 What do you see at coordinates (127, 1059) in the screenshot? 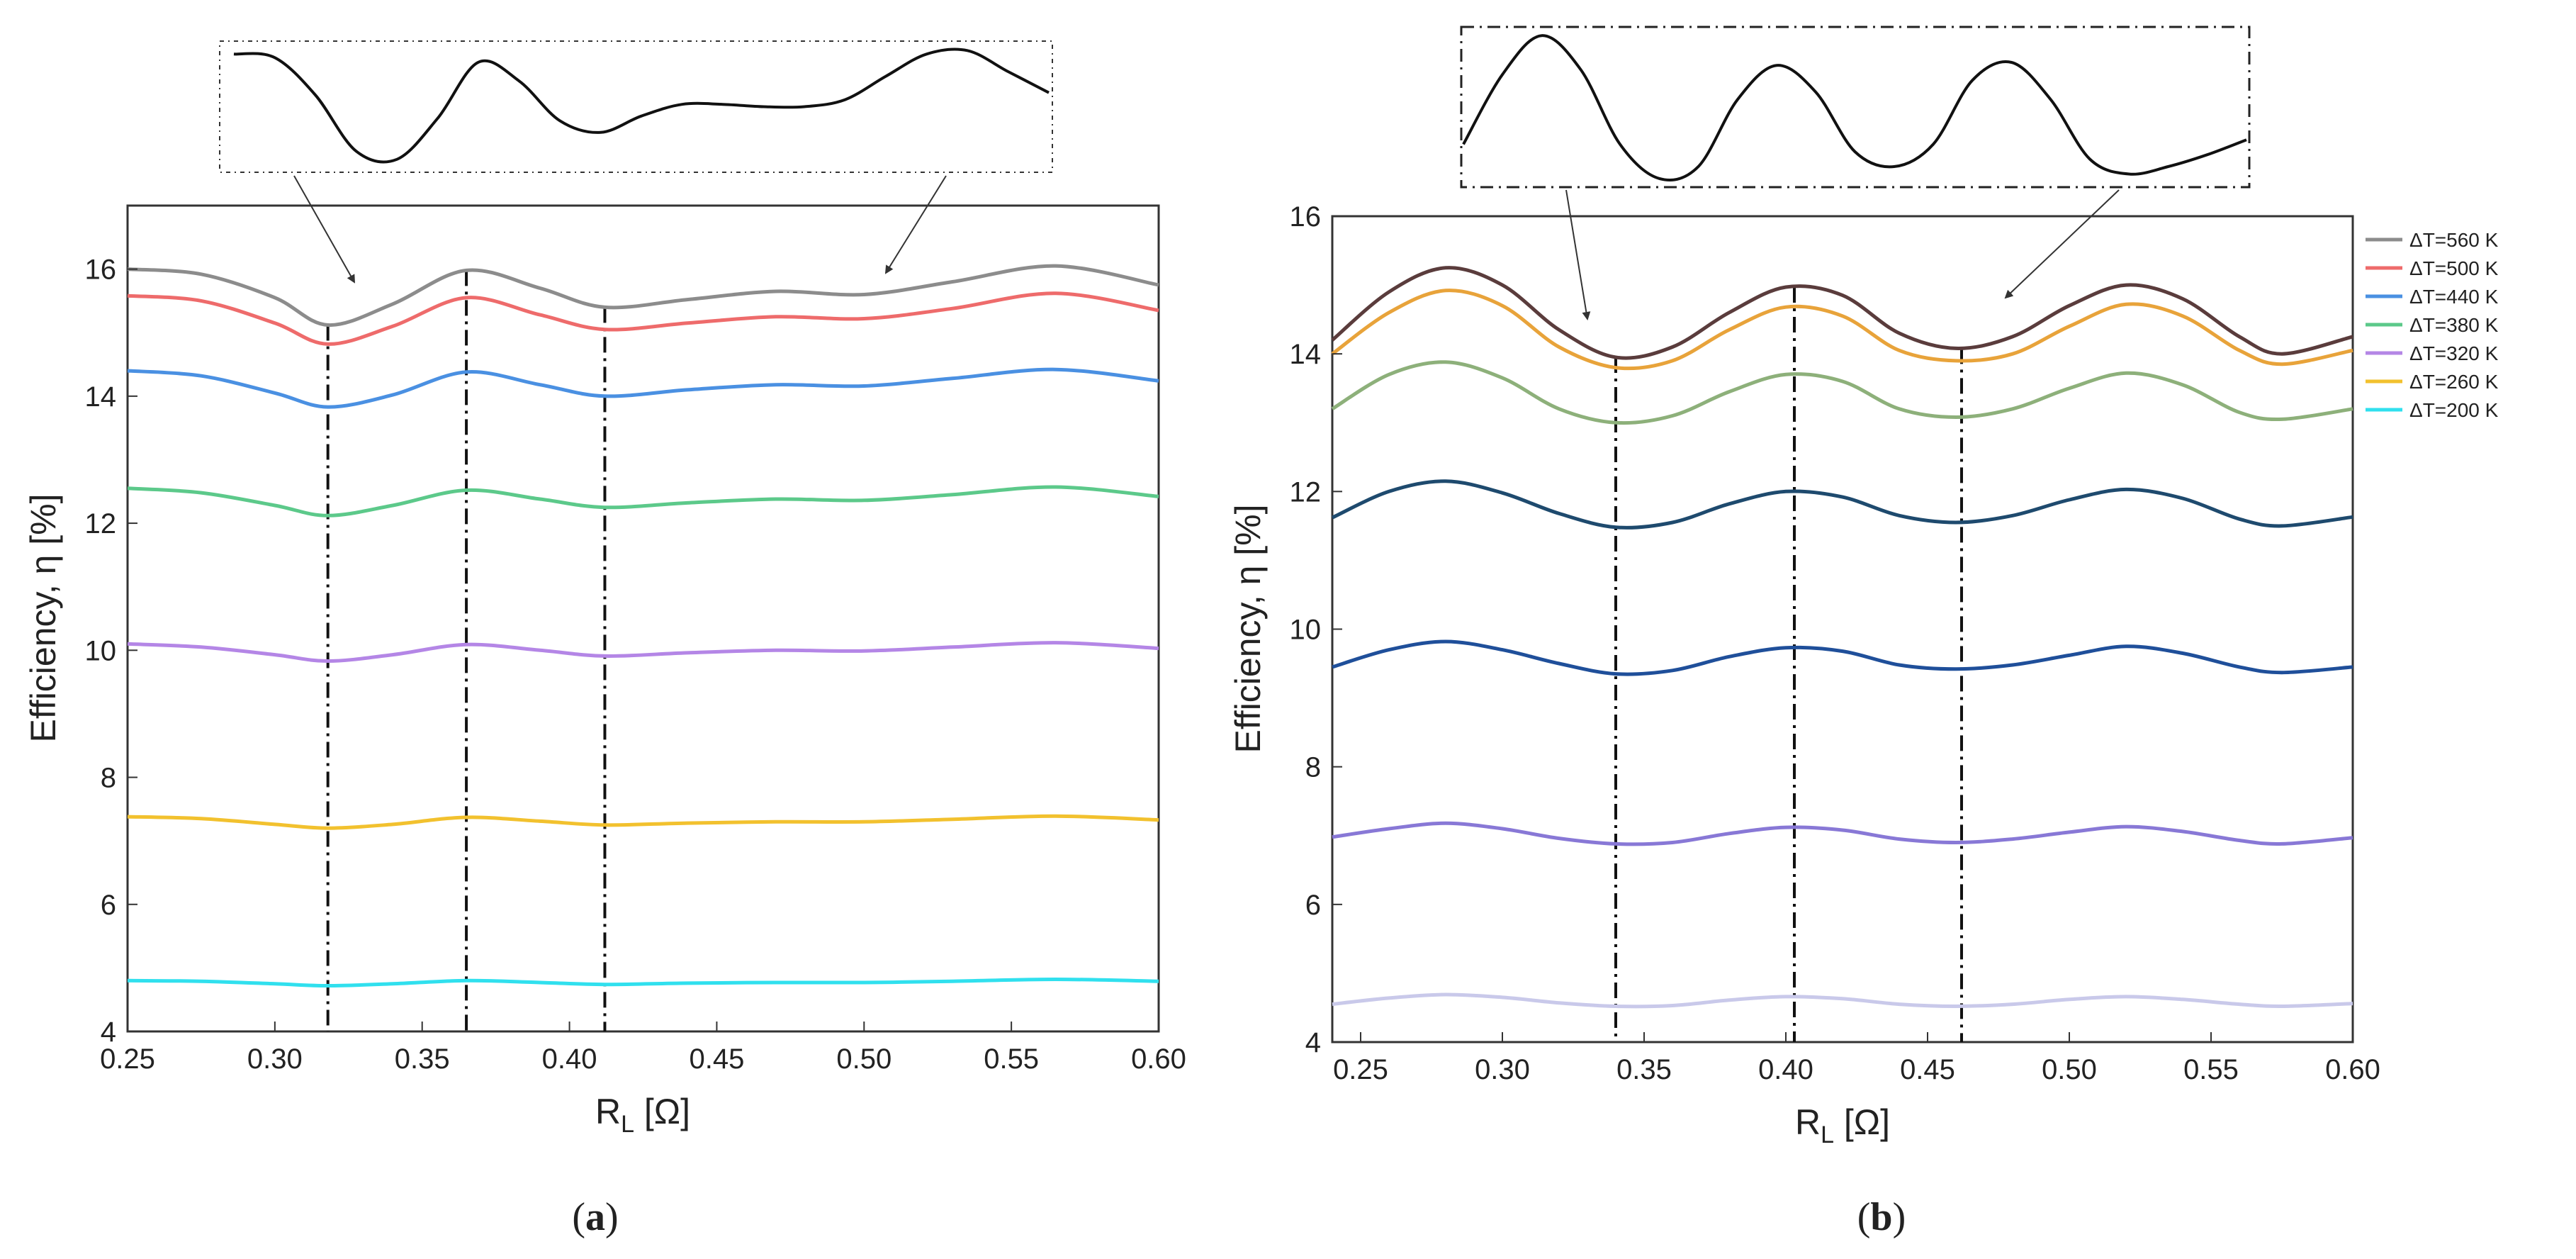
I see `x-tick-label-a: 0.25` at bounding box center [127, 1059].